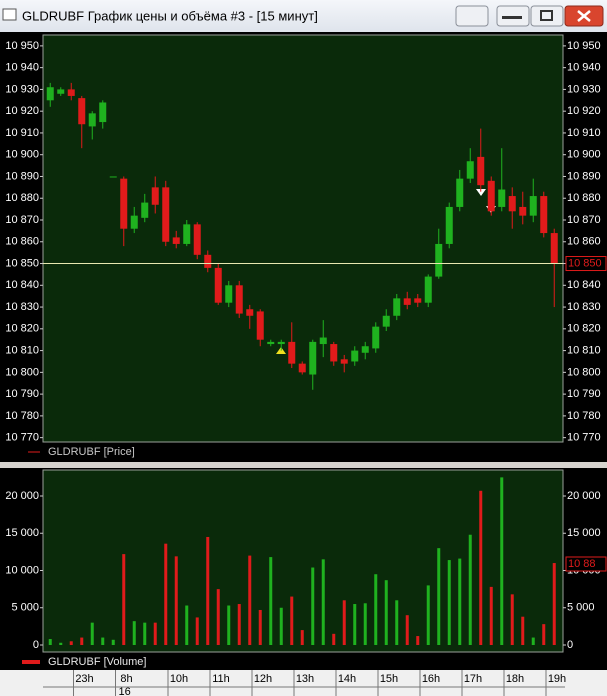 This screenshot has width=607, height=696. I want to click on time-axis, so click(303, 683).